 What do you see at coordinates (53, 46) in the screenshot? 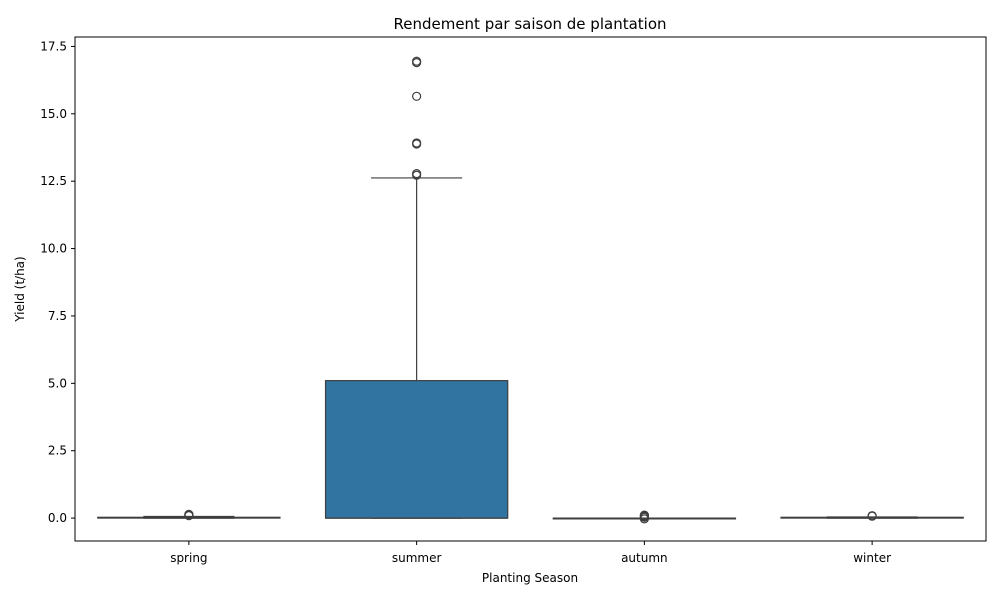
I see `y-tick-label: 17.5` at bounding box center [53, 46].